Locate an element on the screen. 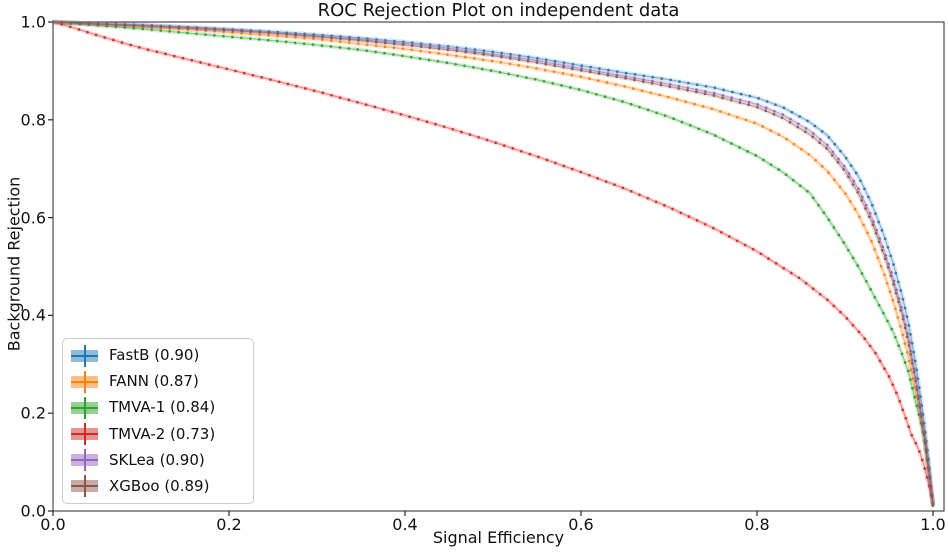  y-tick-label: 0.6 is located at coordinates (33, 218).